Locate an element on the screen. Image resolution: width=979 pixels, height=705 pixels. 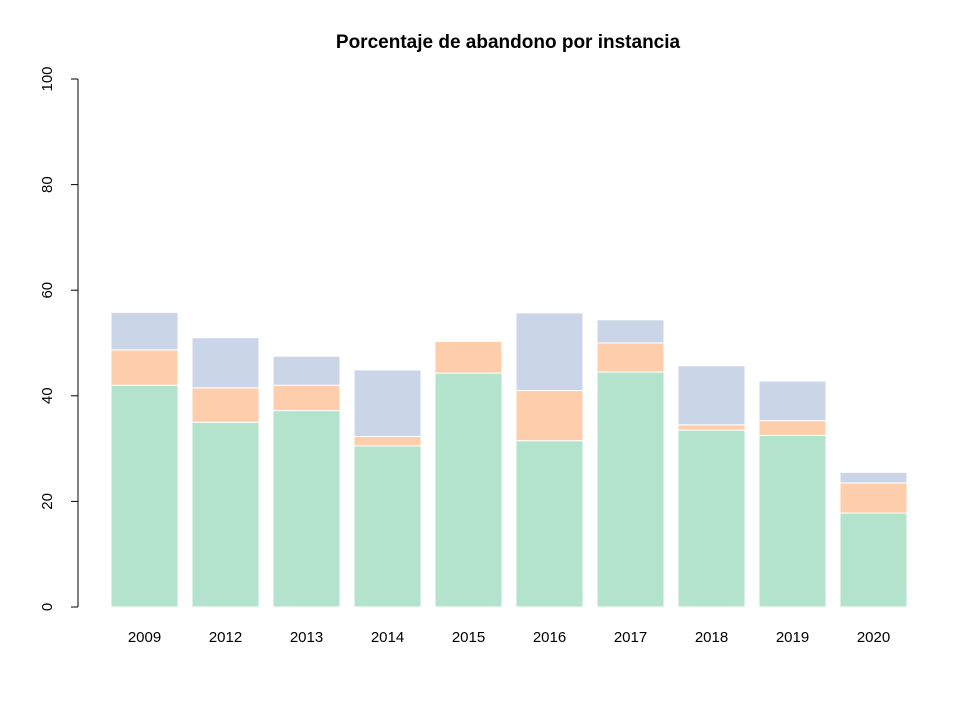
bar-stack-2012 is located at coordinates (225, 472).